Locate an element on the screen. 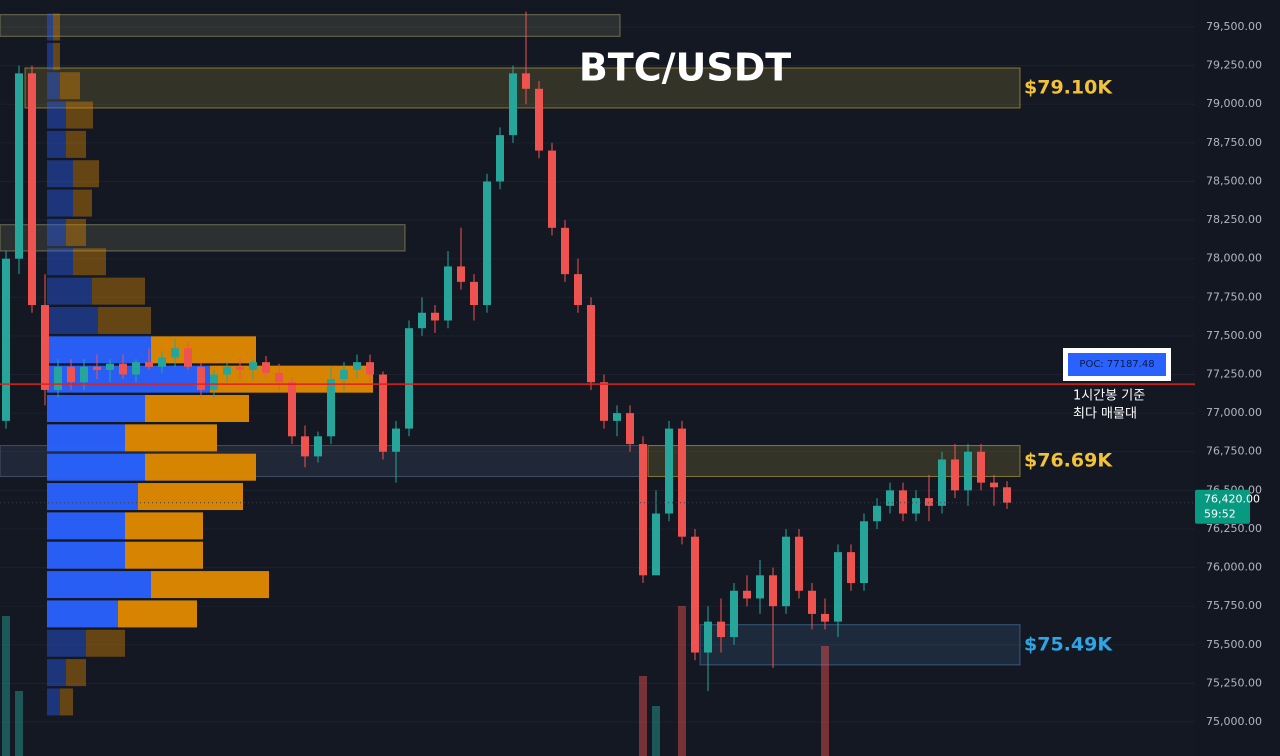 This screenshot has height=756, width=1280. y-tick-label: 77,750.00 is located at coordinates (1234, 296).